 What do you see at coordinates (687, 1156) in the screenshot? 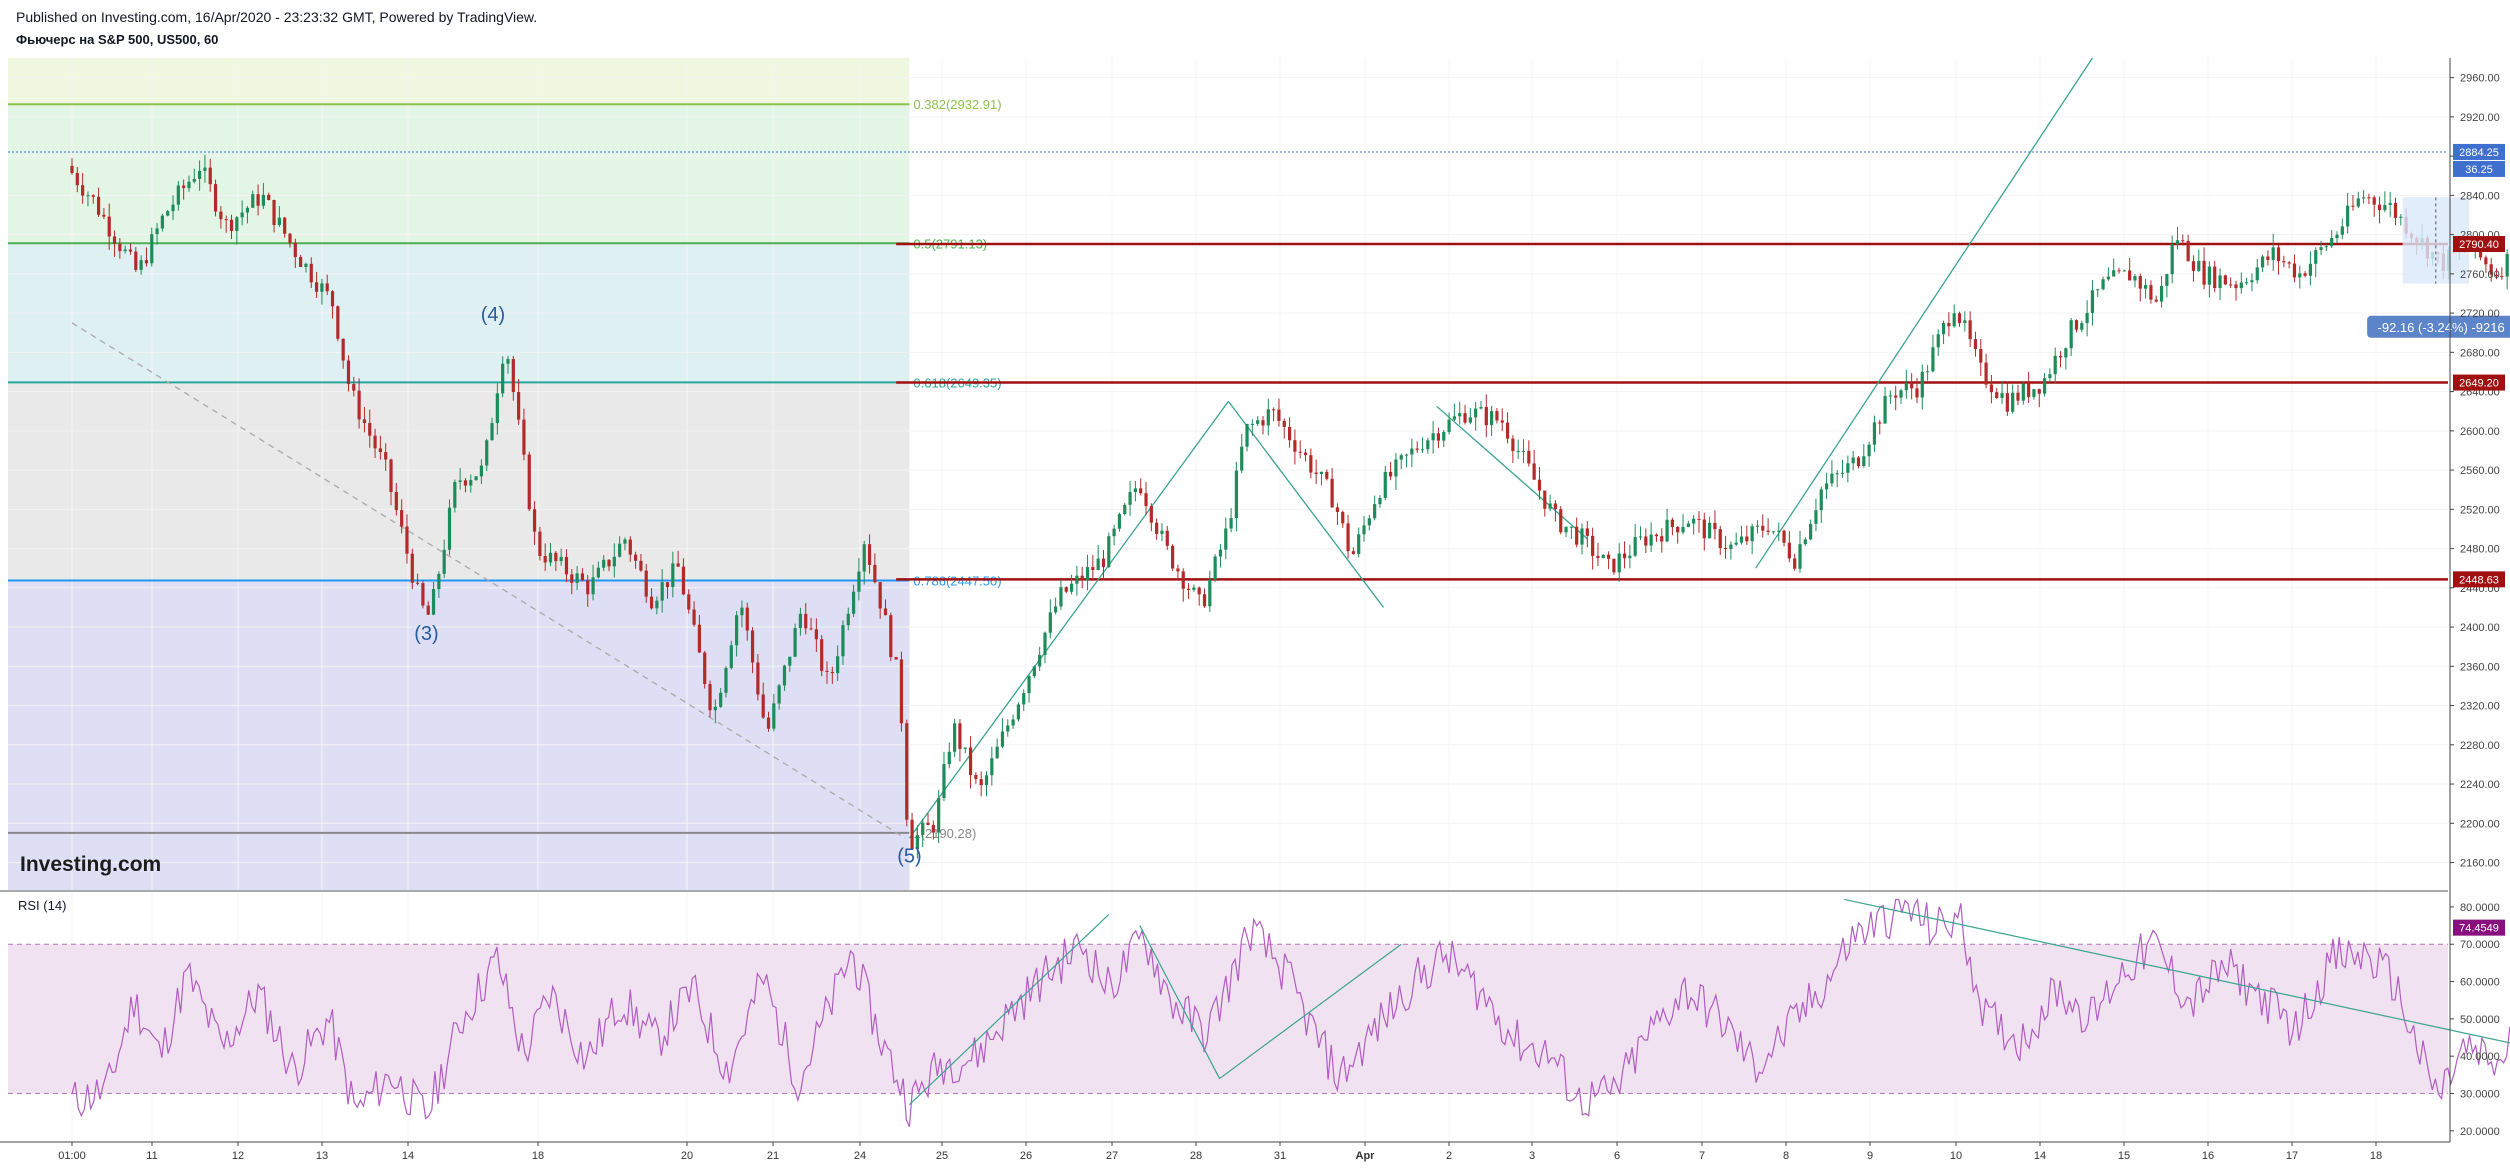
I see `x-tick-label: 20` at bounding box center [687, 1156].